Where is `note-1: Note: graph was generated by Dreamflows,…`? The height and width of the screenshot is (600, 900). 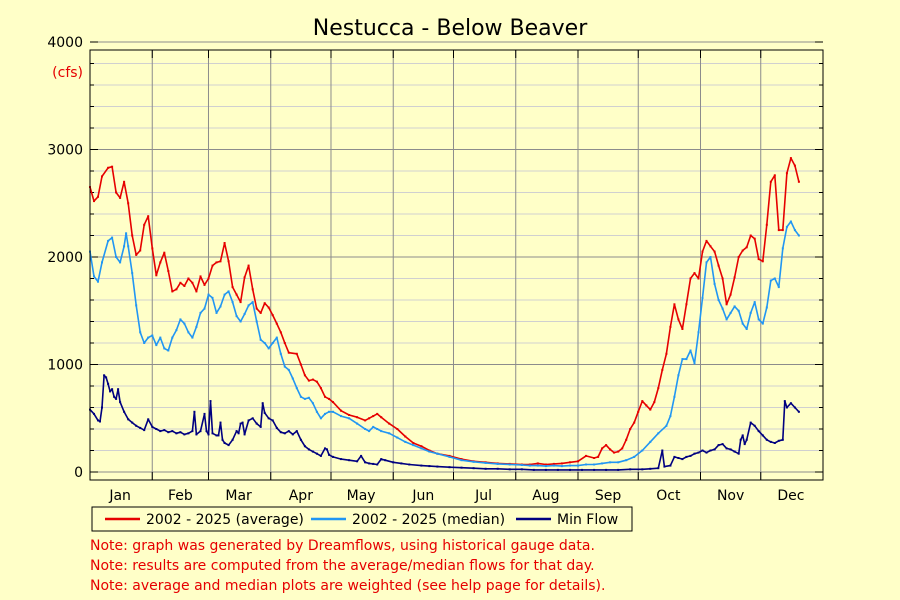
note-1: Note: graph was generated by Dreamflows,… is located at coordinates (342, 546).